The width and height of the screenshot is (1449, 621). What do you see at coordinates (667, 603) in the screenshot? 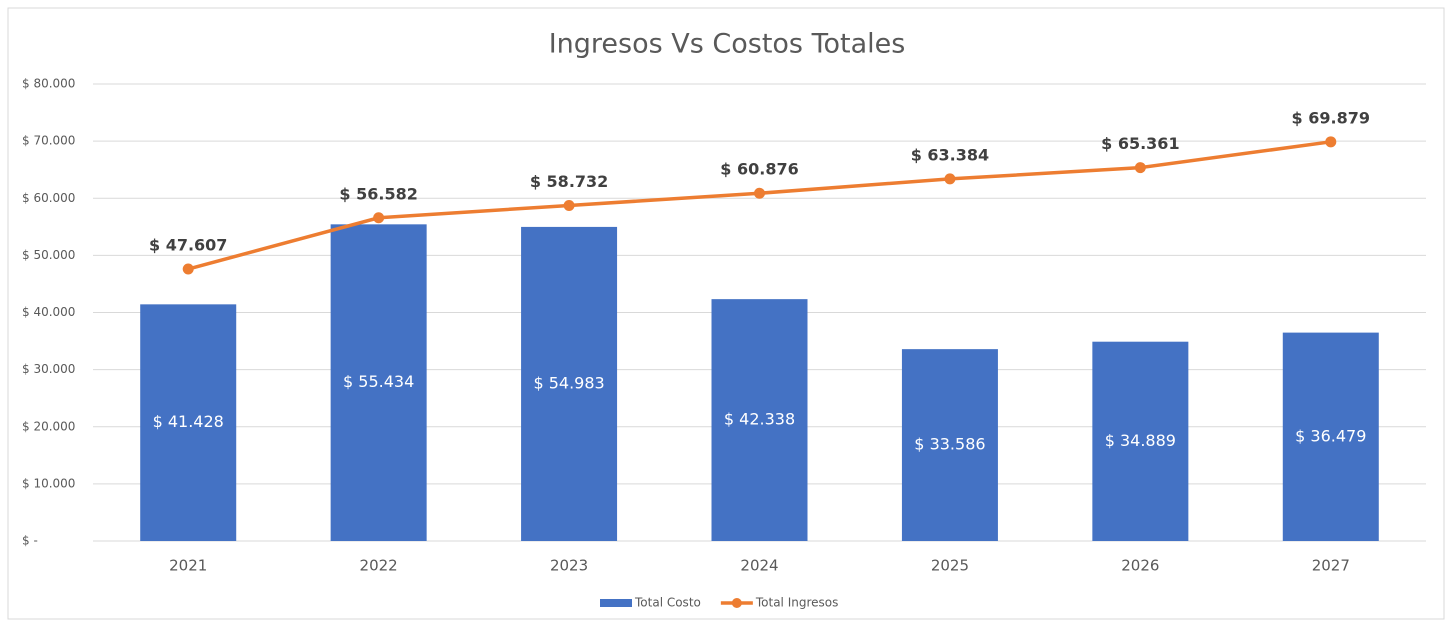
I see `legend-label: Total Costo` at bounding box center [667, 603].